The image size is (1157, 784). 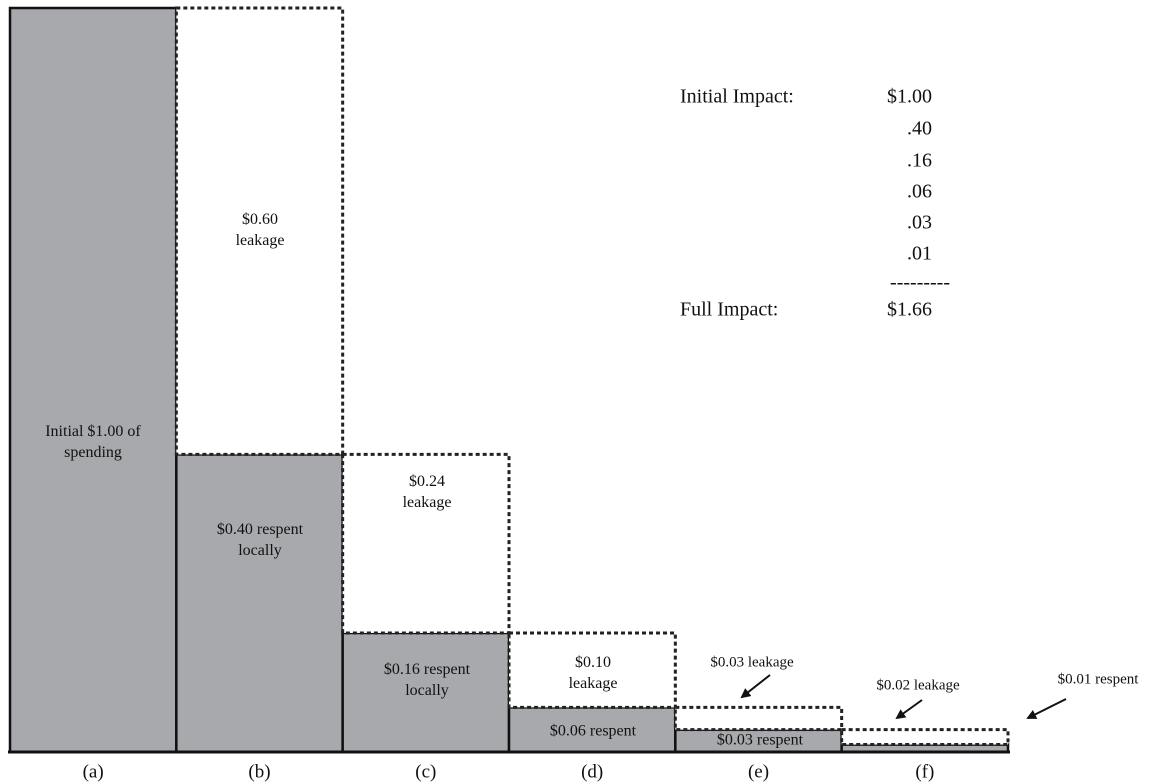 What do you see at coordinates (909, 97) in the screenshot?
I see `summary-value: $1.00` at bounding box center [909, 97].